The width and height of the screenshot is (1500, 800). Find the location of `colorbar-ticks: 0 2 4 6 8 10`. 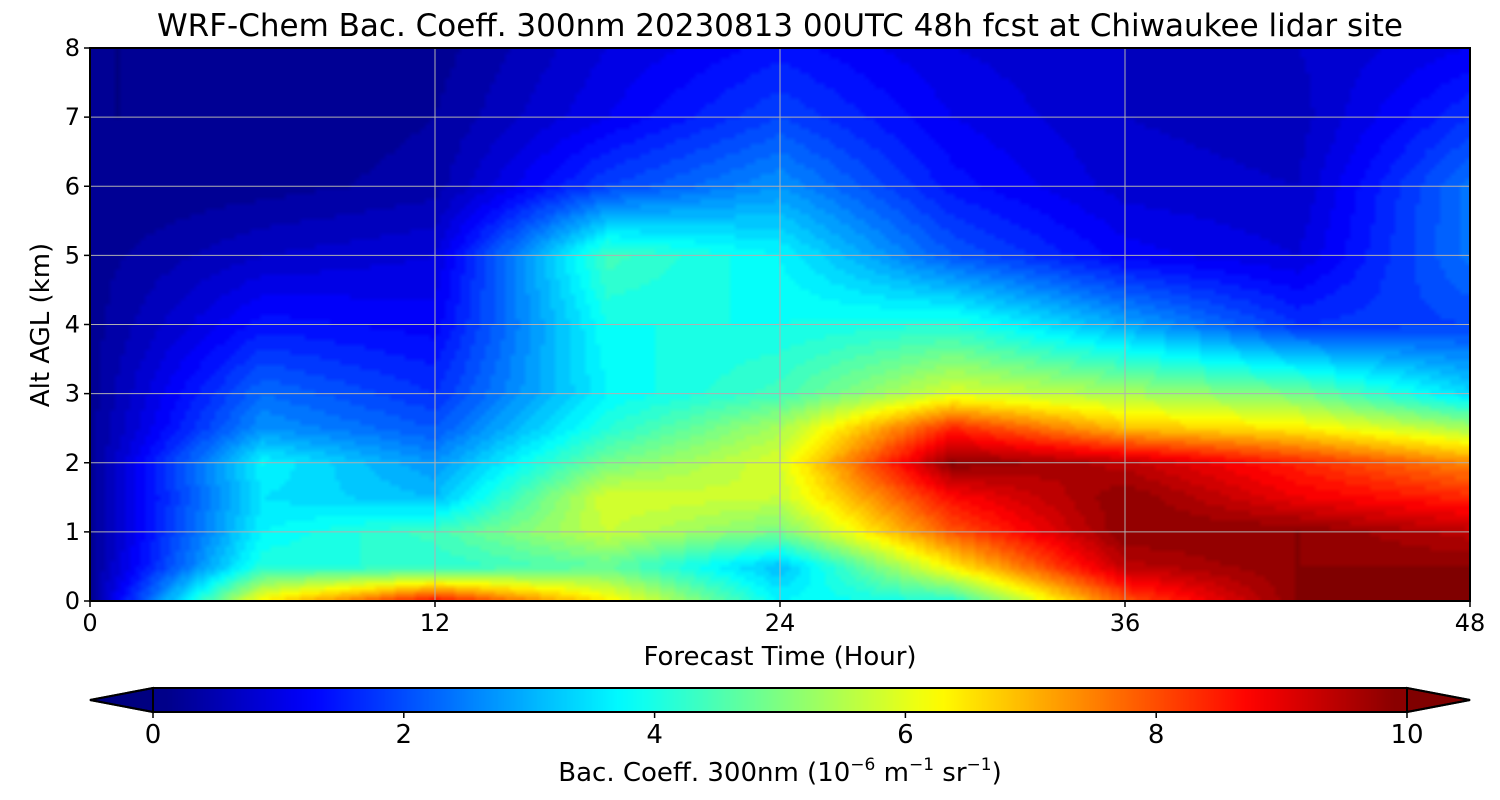

colorbar-ticks: 0 2 4 6 8 10 is located at coordinates (784, 731).